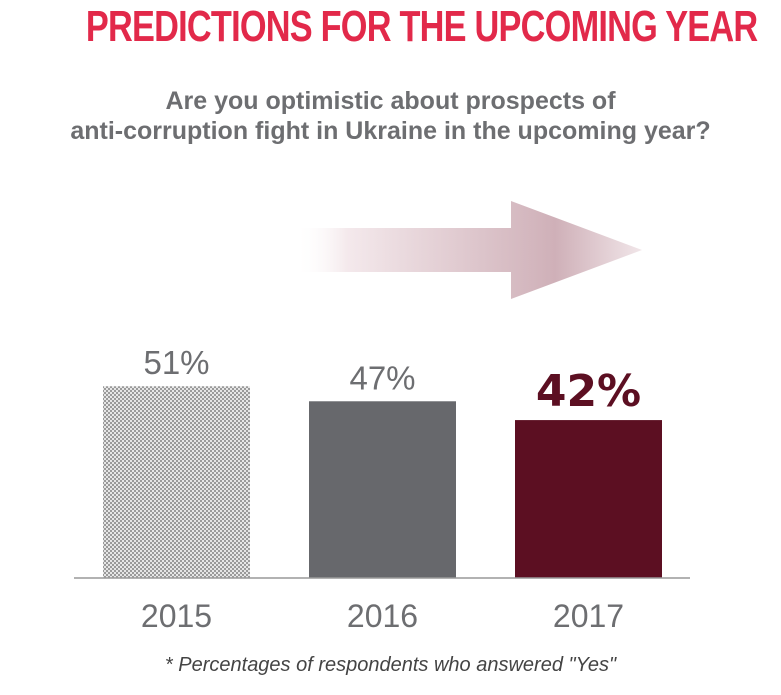 The width and height of the screenshot is (781, 695). I want to click on bar-2015, so click(176, 482).